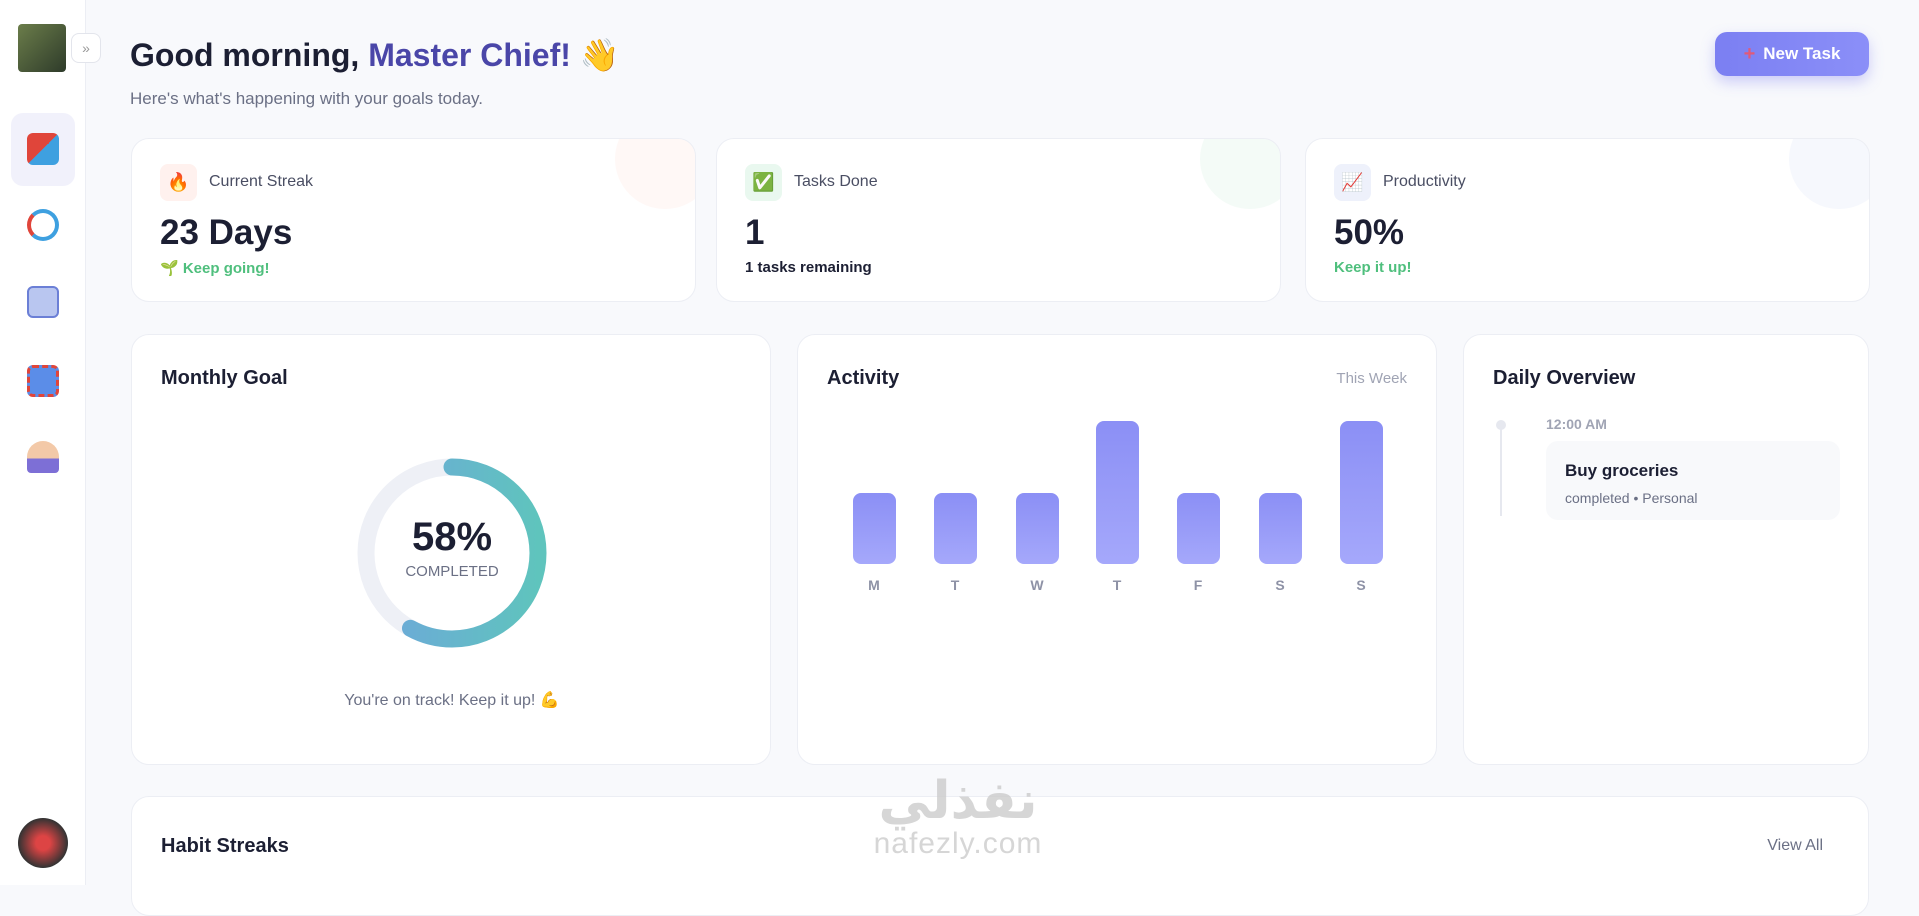  I want to click on nav-dashboard, so click(43, 149).